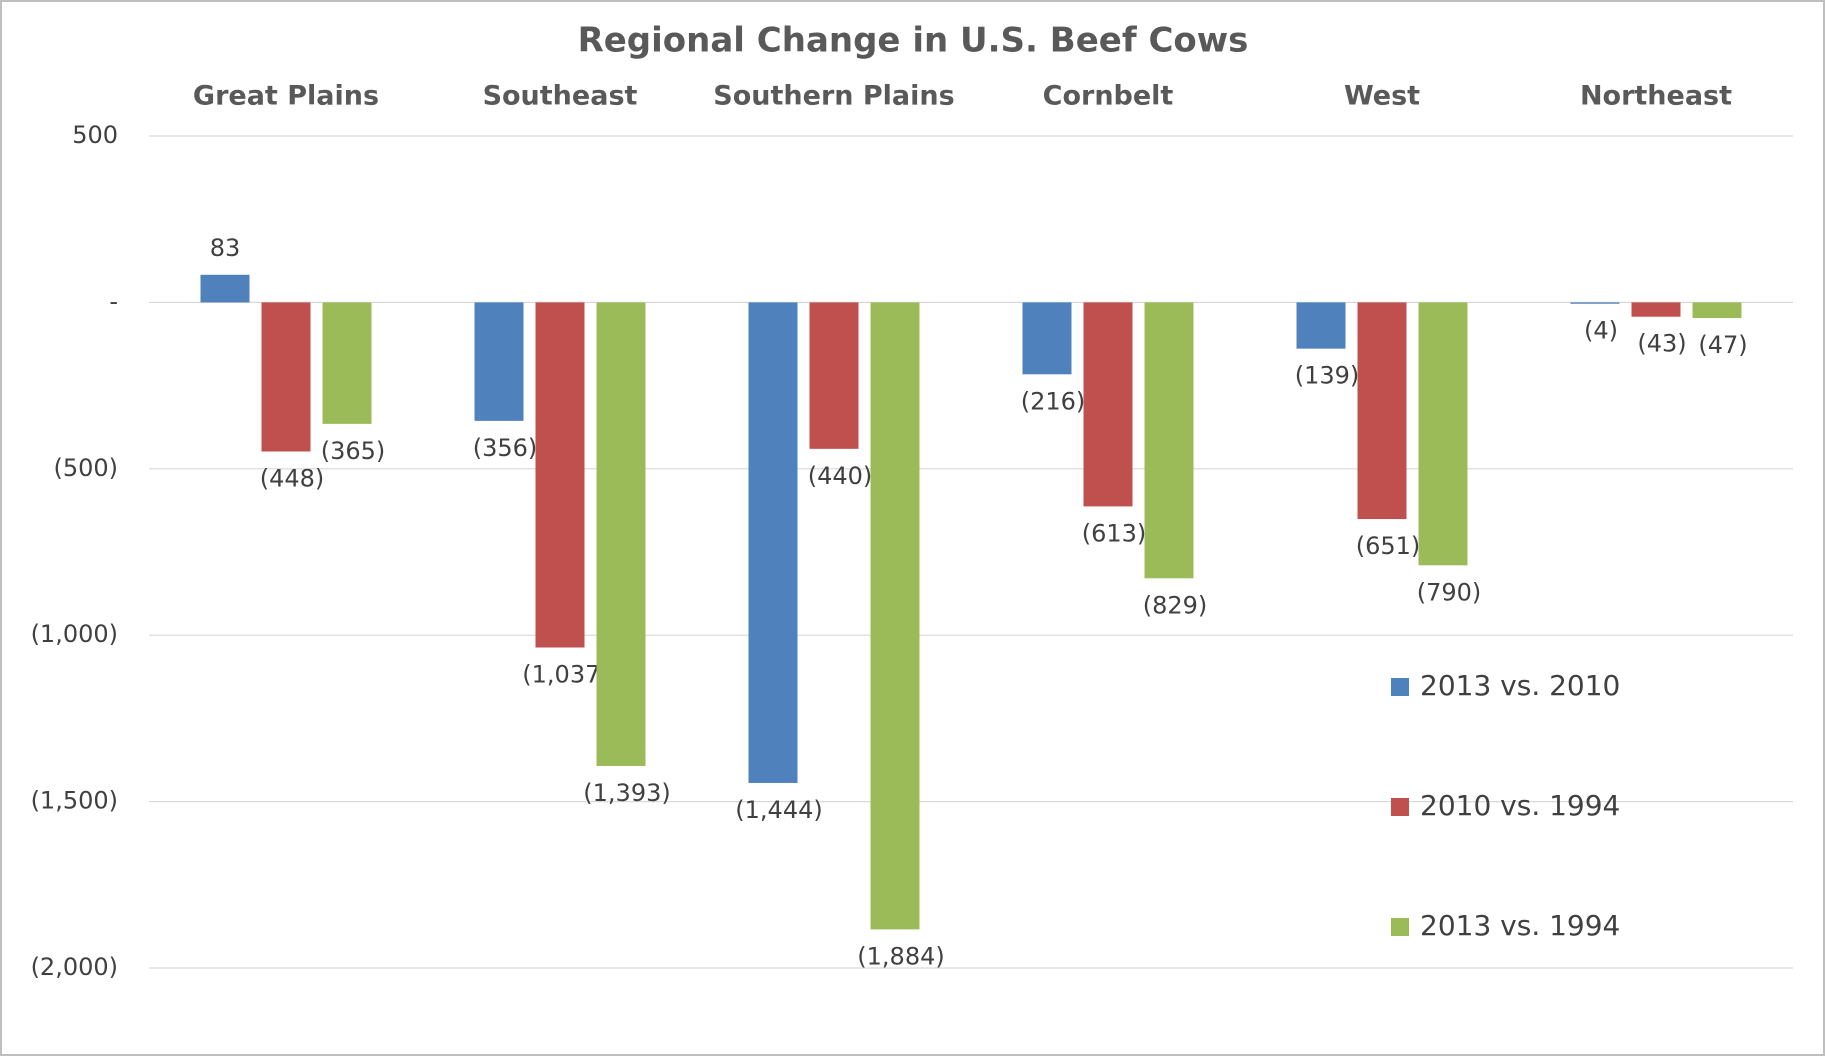  What do you see at coordinates (1114, 533) in the screenshot?
I see `data-label: (613)` at bounding box center [1114, 533].